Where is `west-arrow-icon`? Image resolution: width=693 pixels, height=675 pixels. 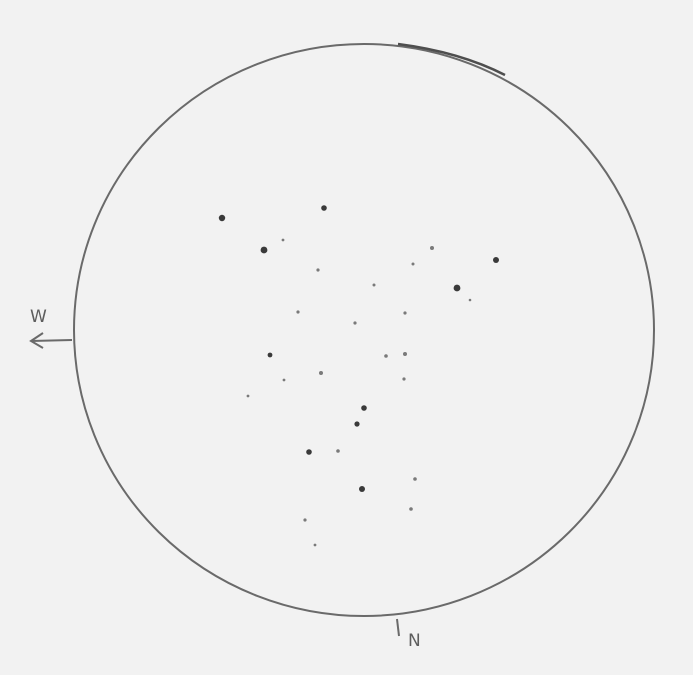 west-arrow-icon is located at coordinates (51, 340).